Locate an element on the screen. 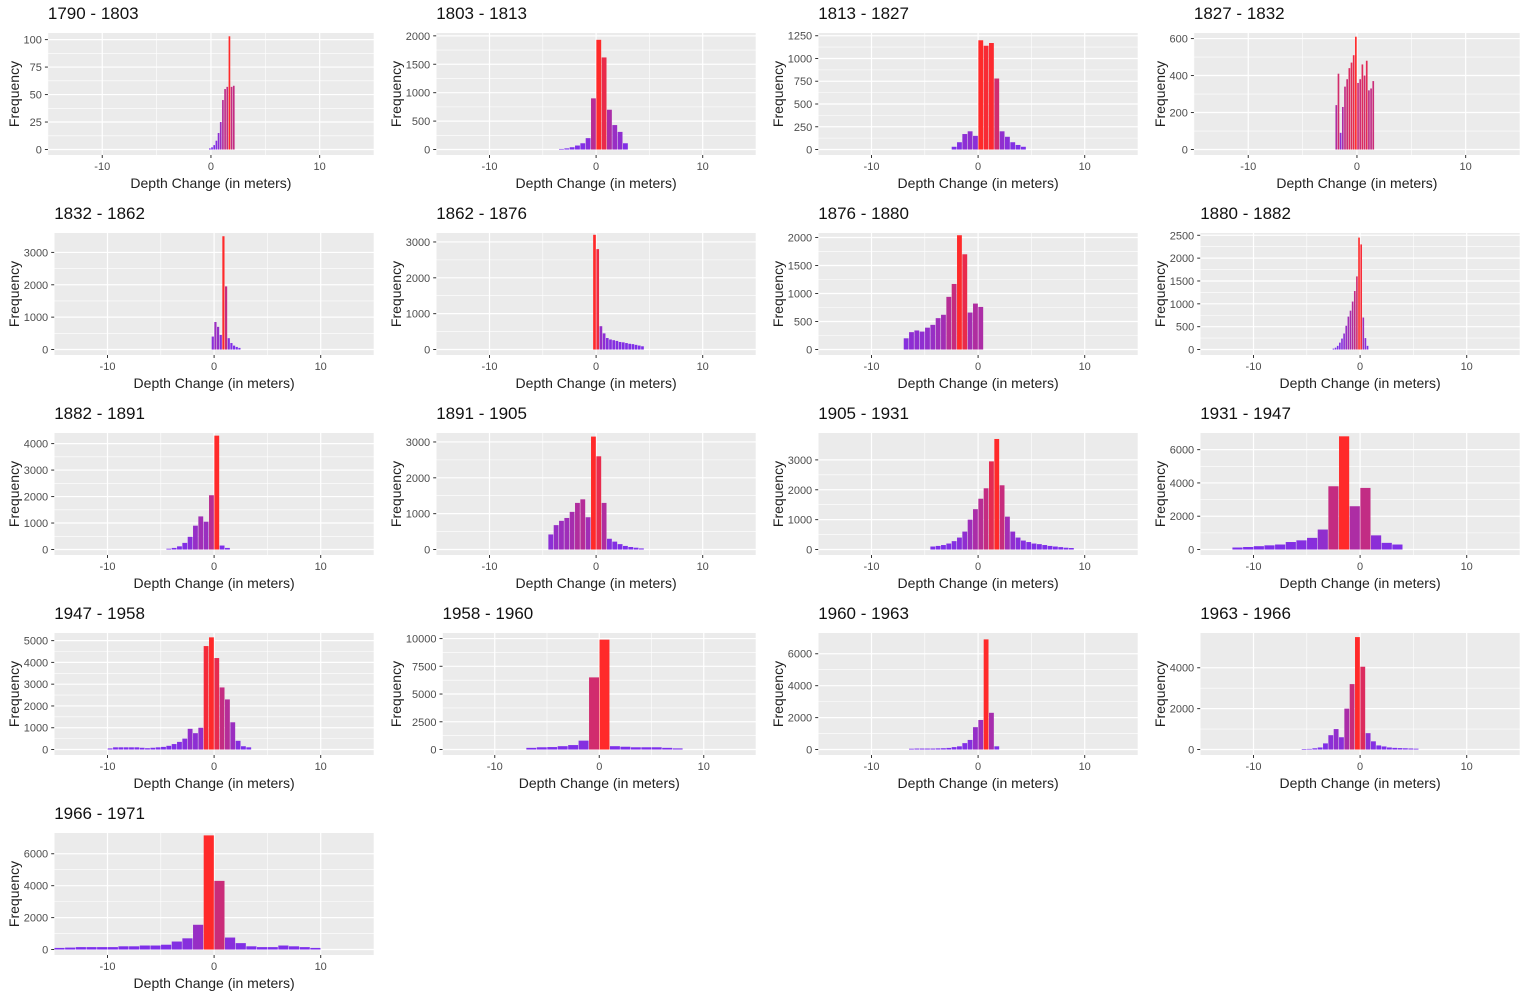 This screenshot has width=1529, height=1000. panel-title: 1960 - 1963 is located at coordinates (863, 613).